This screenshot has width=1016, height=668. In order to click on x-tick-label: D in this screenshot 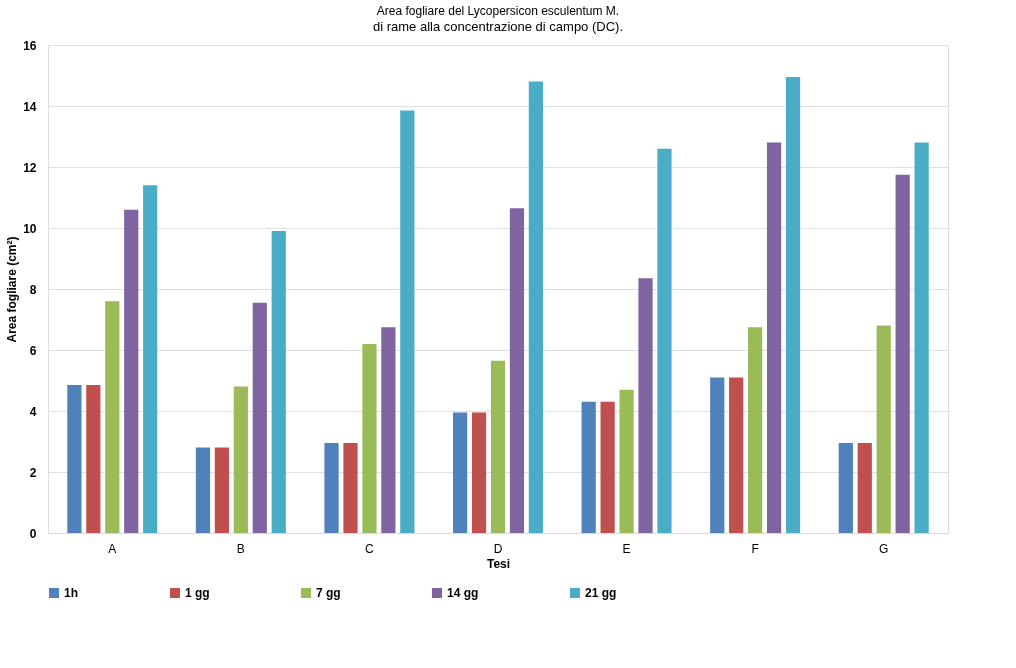, I will do `click(498, 548)`.